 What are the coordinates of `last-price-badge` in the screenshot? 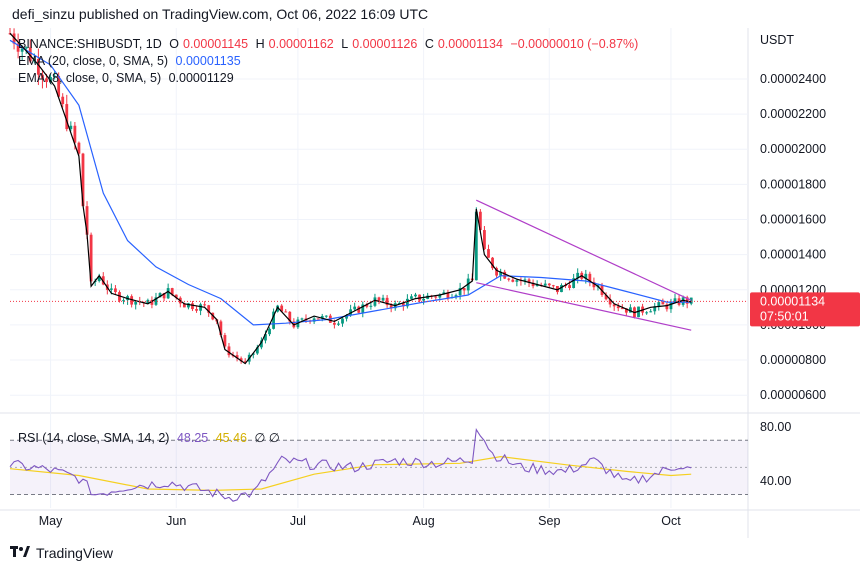 It's located at (805, 309).